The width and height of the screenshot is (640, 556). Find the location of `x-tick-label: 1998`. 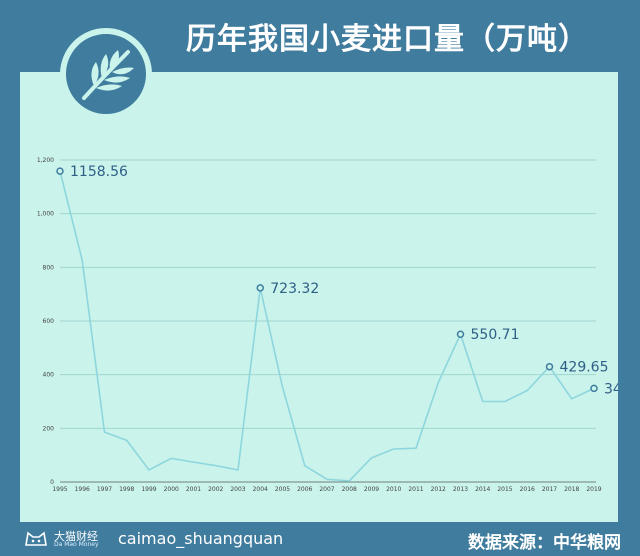

x-tick-label: 1998 is located at coordinates (126, 489).